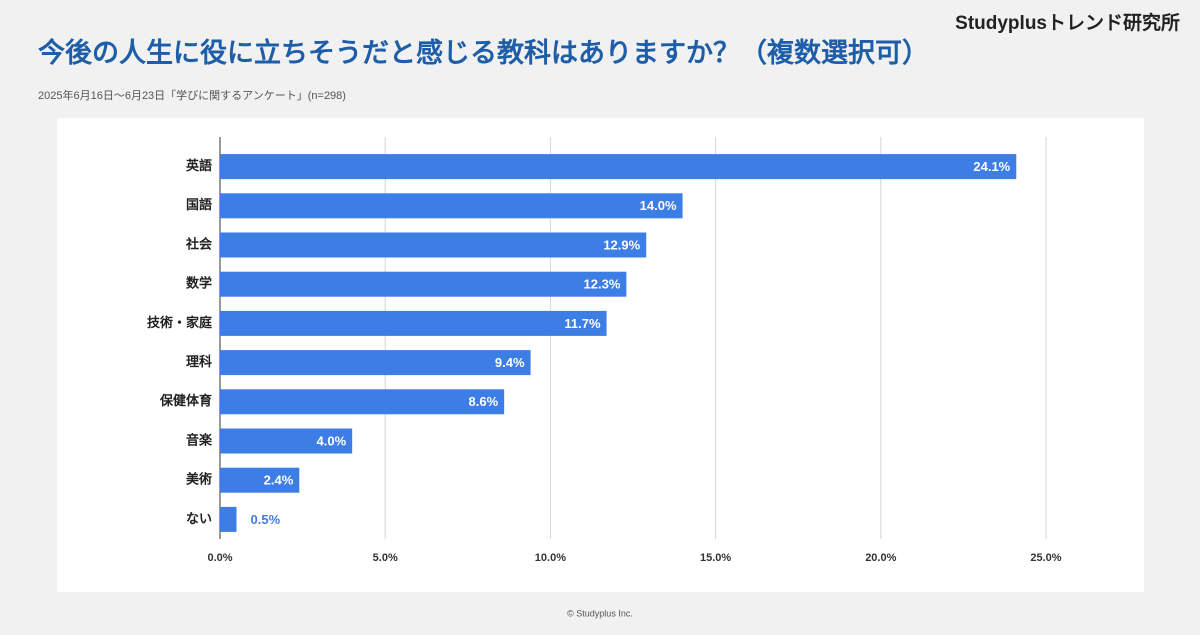 Image resolution: width=1200 pixels, height=635 pixels. I want to click on x-tick-label: 25.0%, so click(1045, 558).